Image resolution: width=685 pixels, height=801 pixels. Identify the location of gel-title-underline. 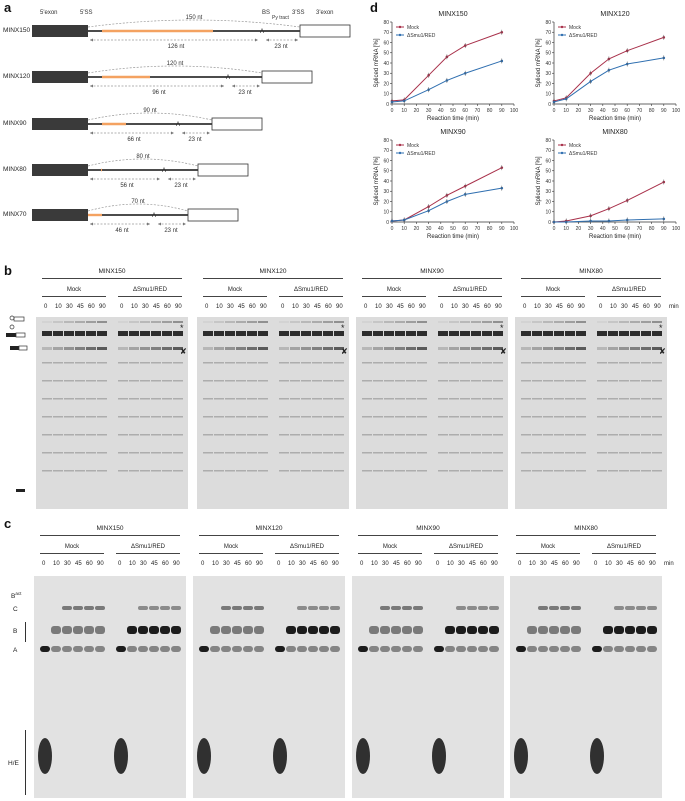
(432, 278).